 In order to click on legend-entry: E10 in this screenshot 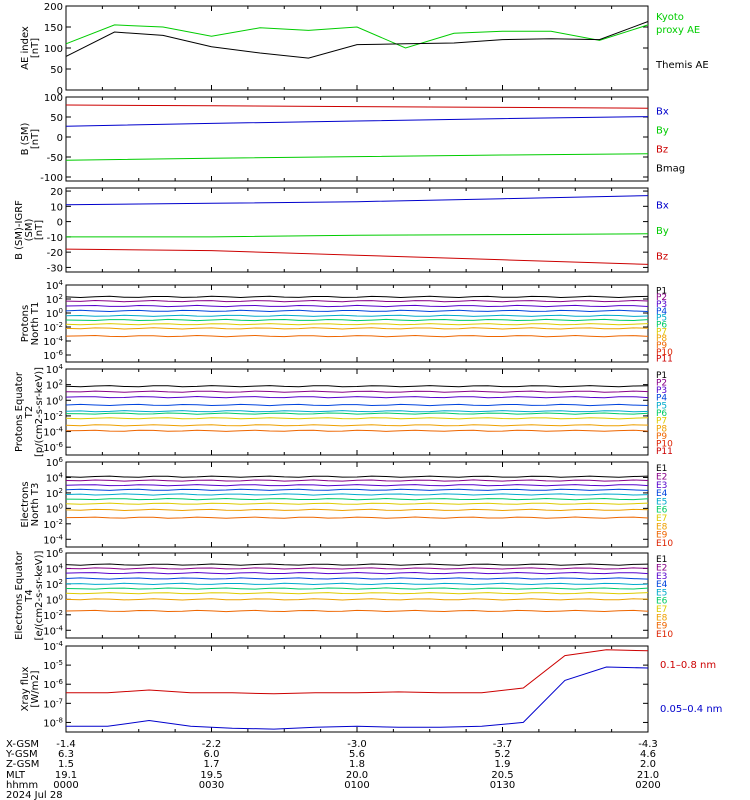, I will do `click(664, 635)`.